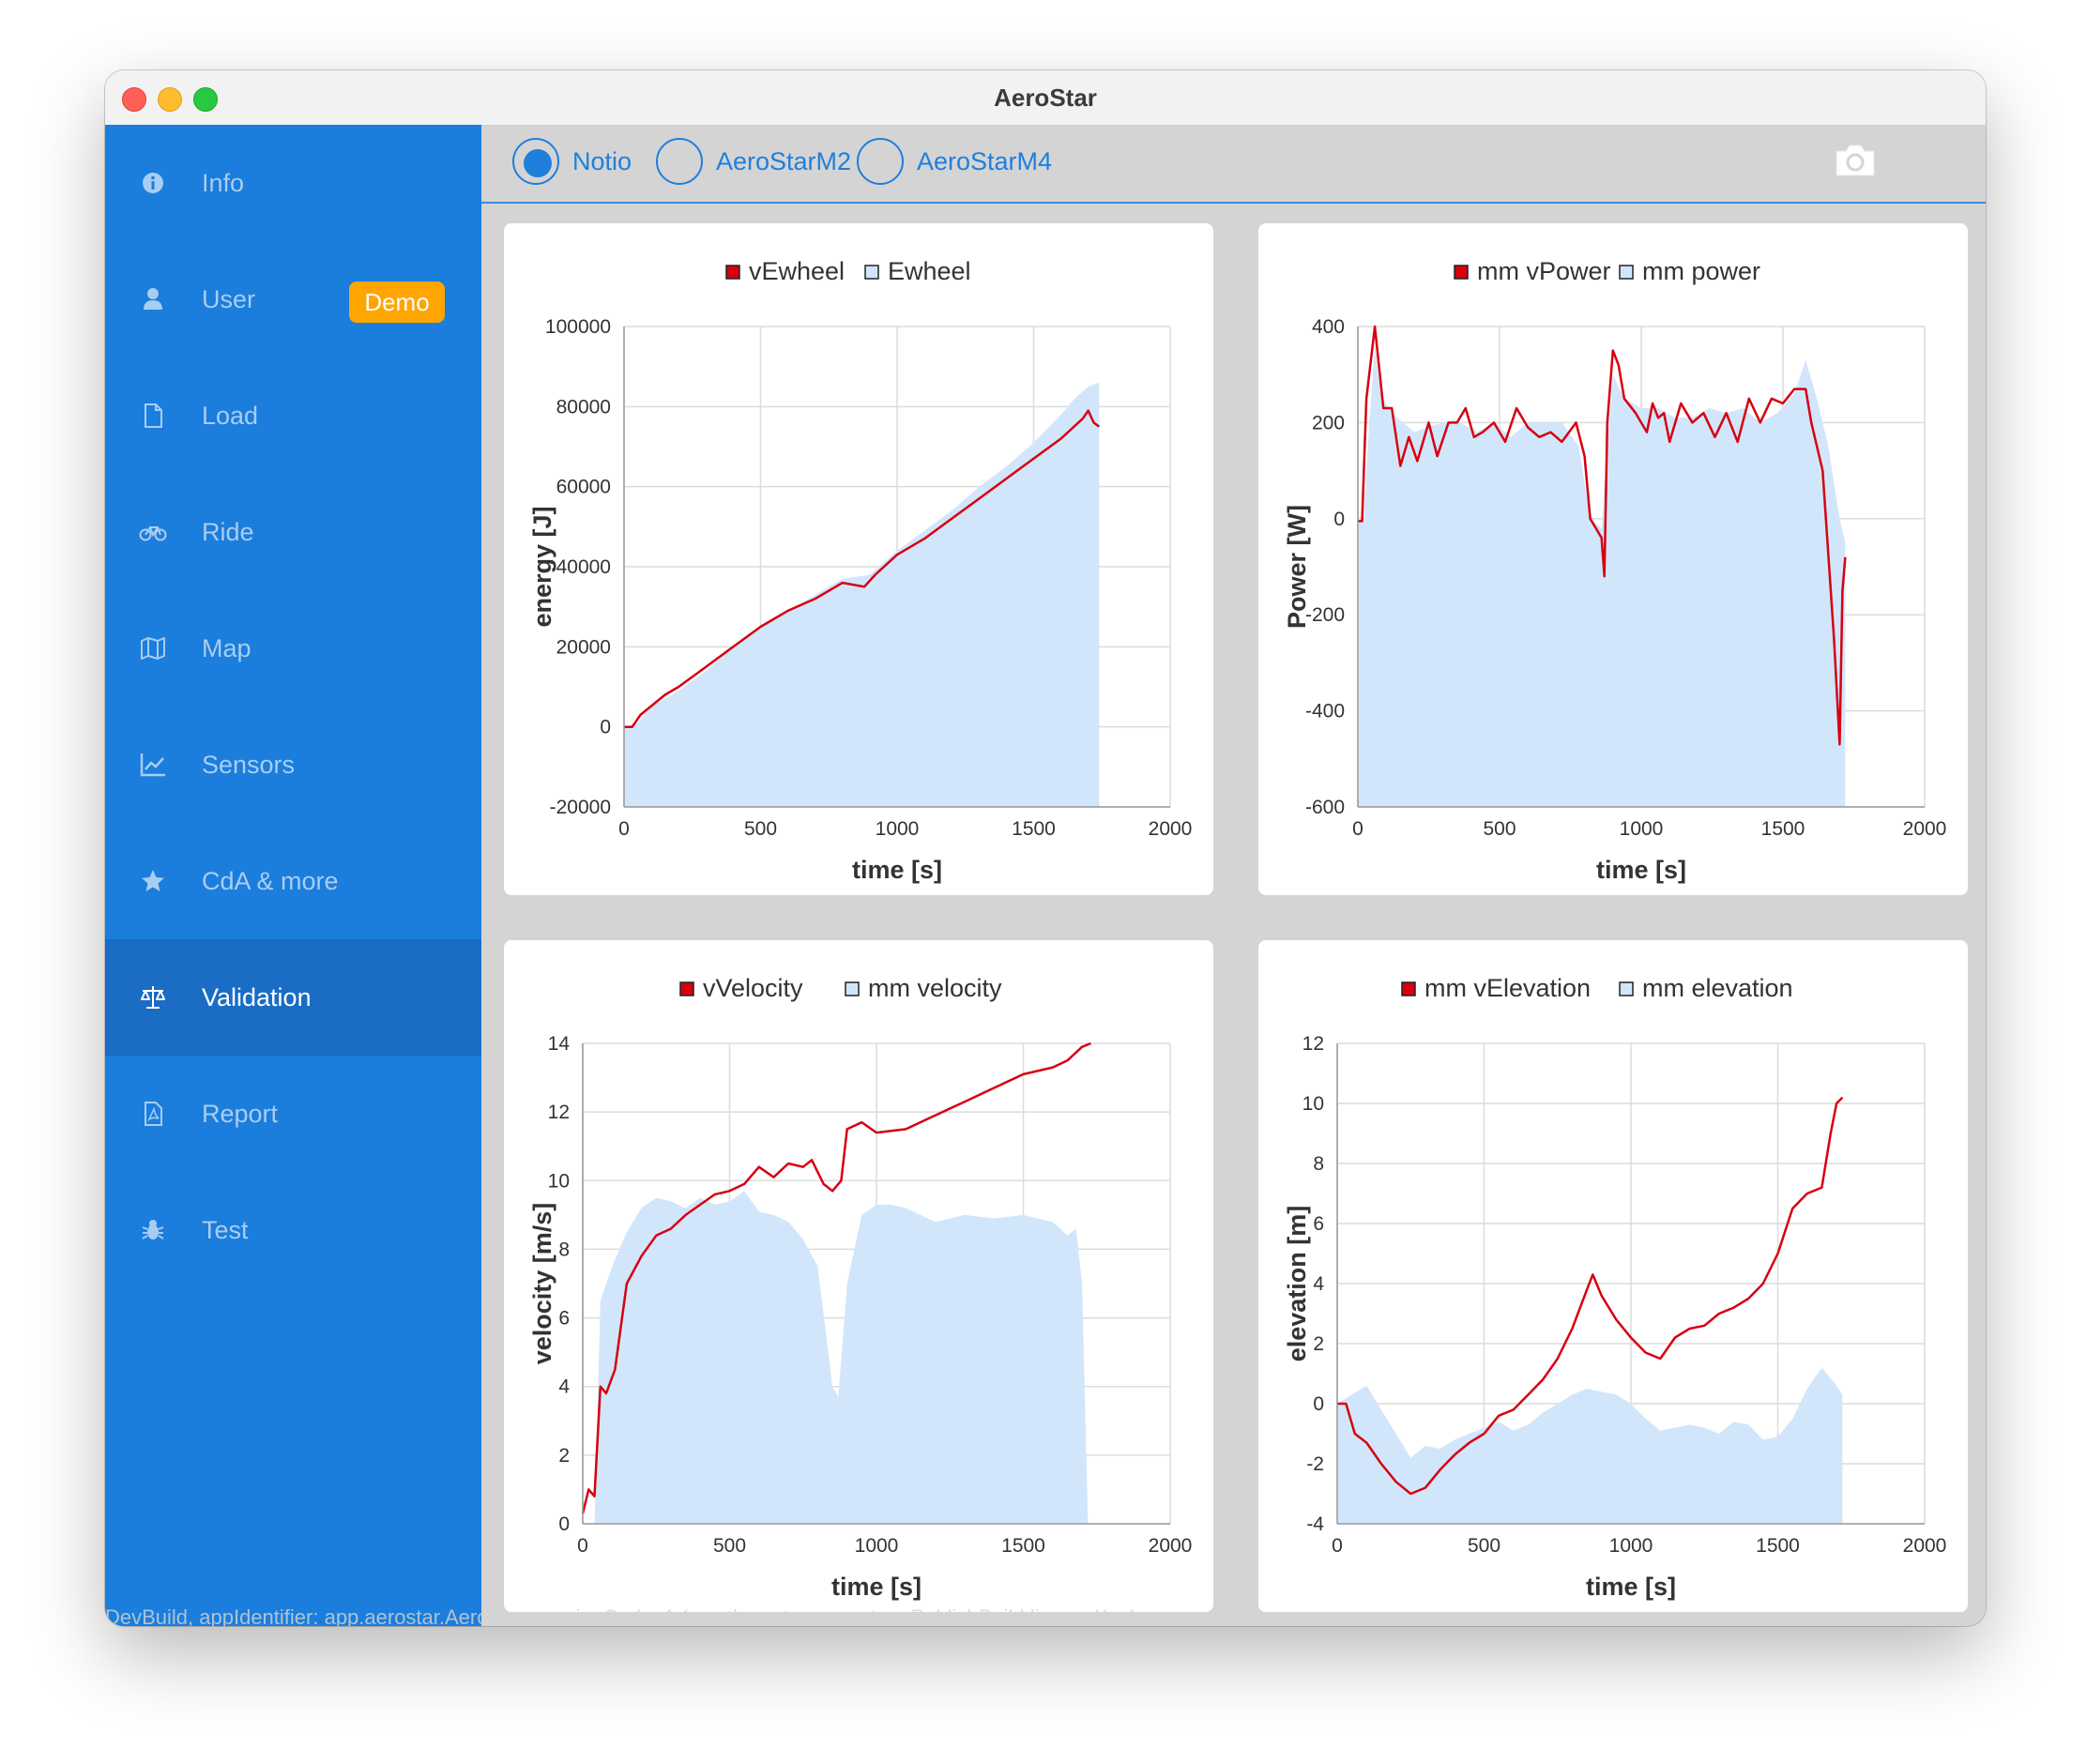 The width and height of the screenshot is (2087, 1764). What do you see at coordinates (134, 99) in the screenshot?
I see `close-window-button` at bounding box center [134, 99].